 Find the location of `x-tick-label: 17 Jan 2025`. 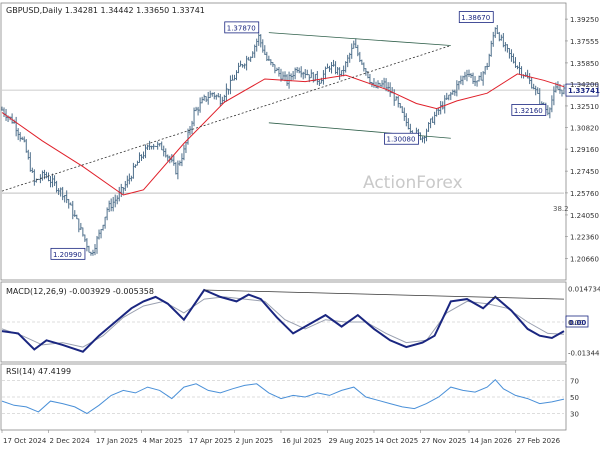

x-tick-label: 17 Jan 2025 is located at coordinates (117, 441).